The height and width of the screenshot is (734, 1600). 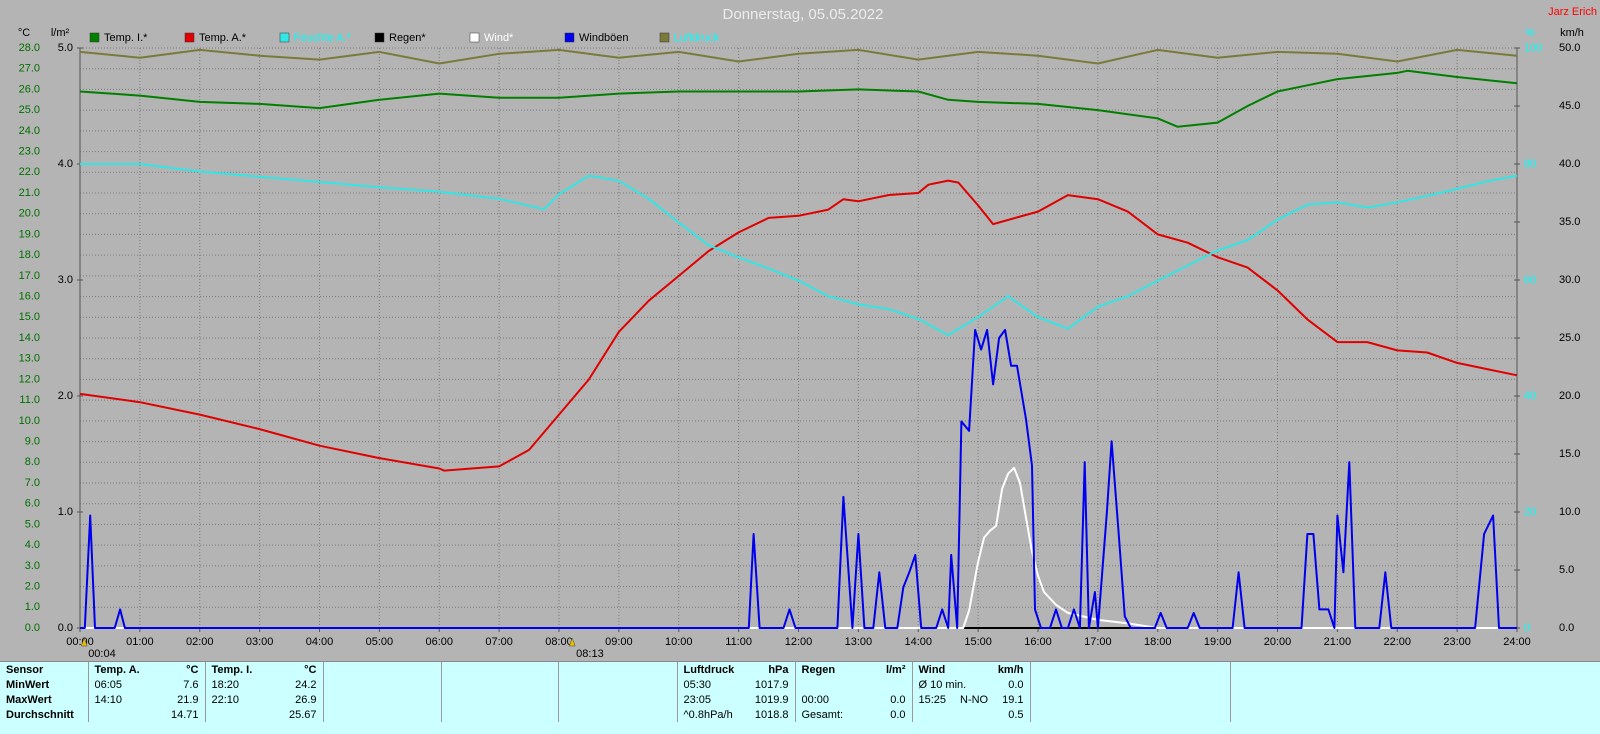 What do you see at coordinates (971, 684) in the screenshot?
I see `cell: Ø 10 min. 0.0` at bounding box center [971, 684].